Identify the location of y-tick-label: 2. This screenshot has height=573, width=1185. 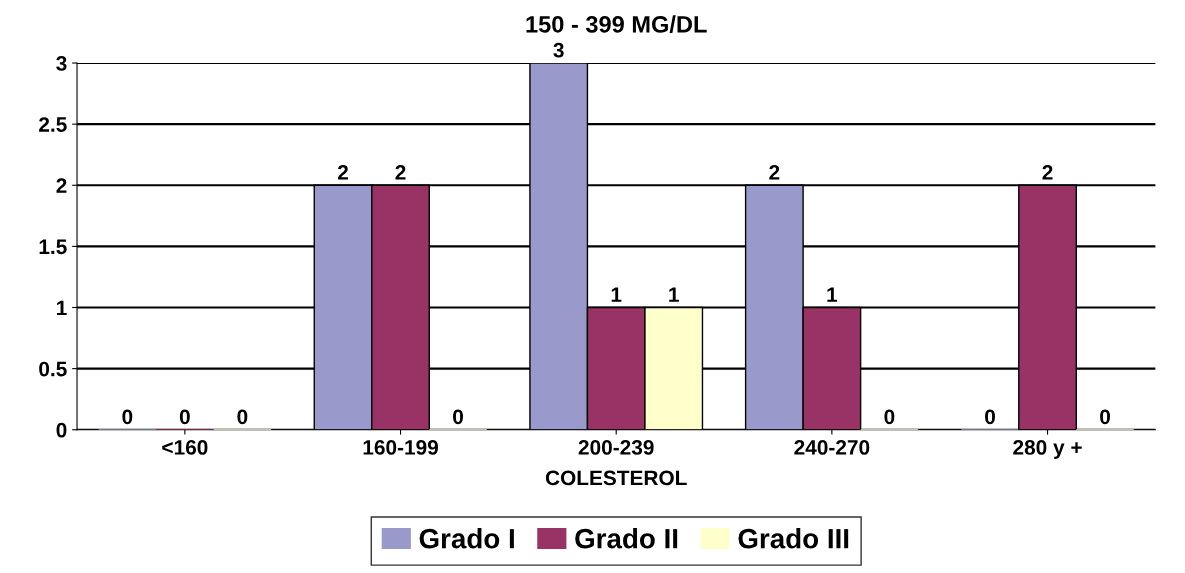
(61, 185).